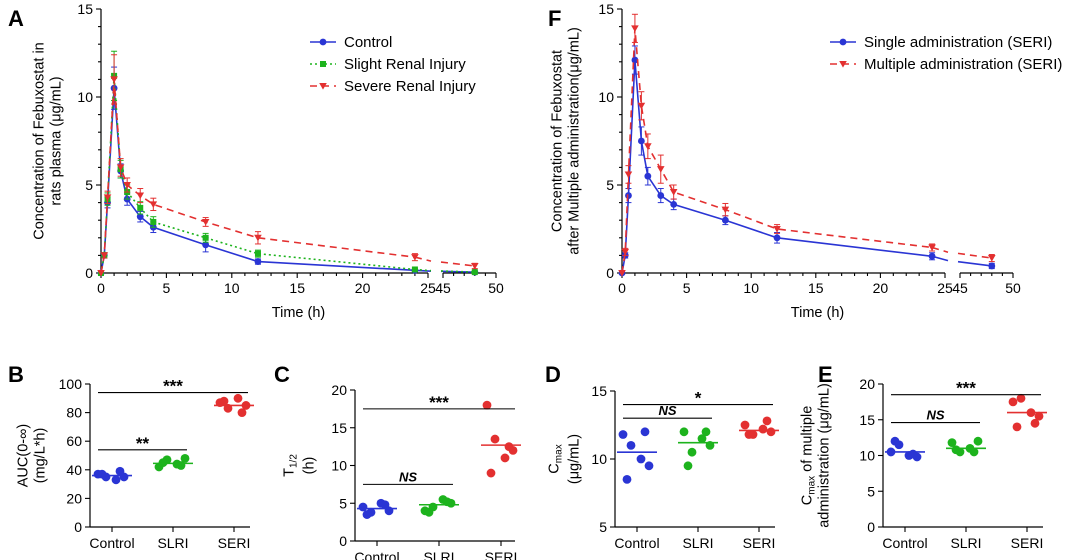 The image size is (1072, 560). What do you see at coordinates (232, 288) in the screenshot?
I see `x-tick-label: 10` at bounding box center [232, 288].